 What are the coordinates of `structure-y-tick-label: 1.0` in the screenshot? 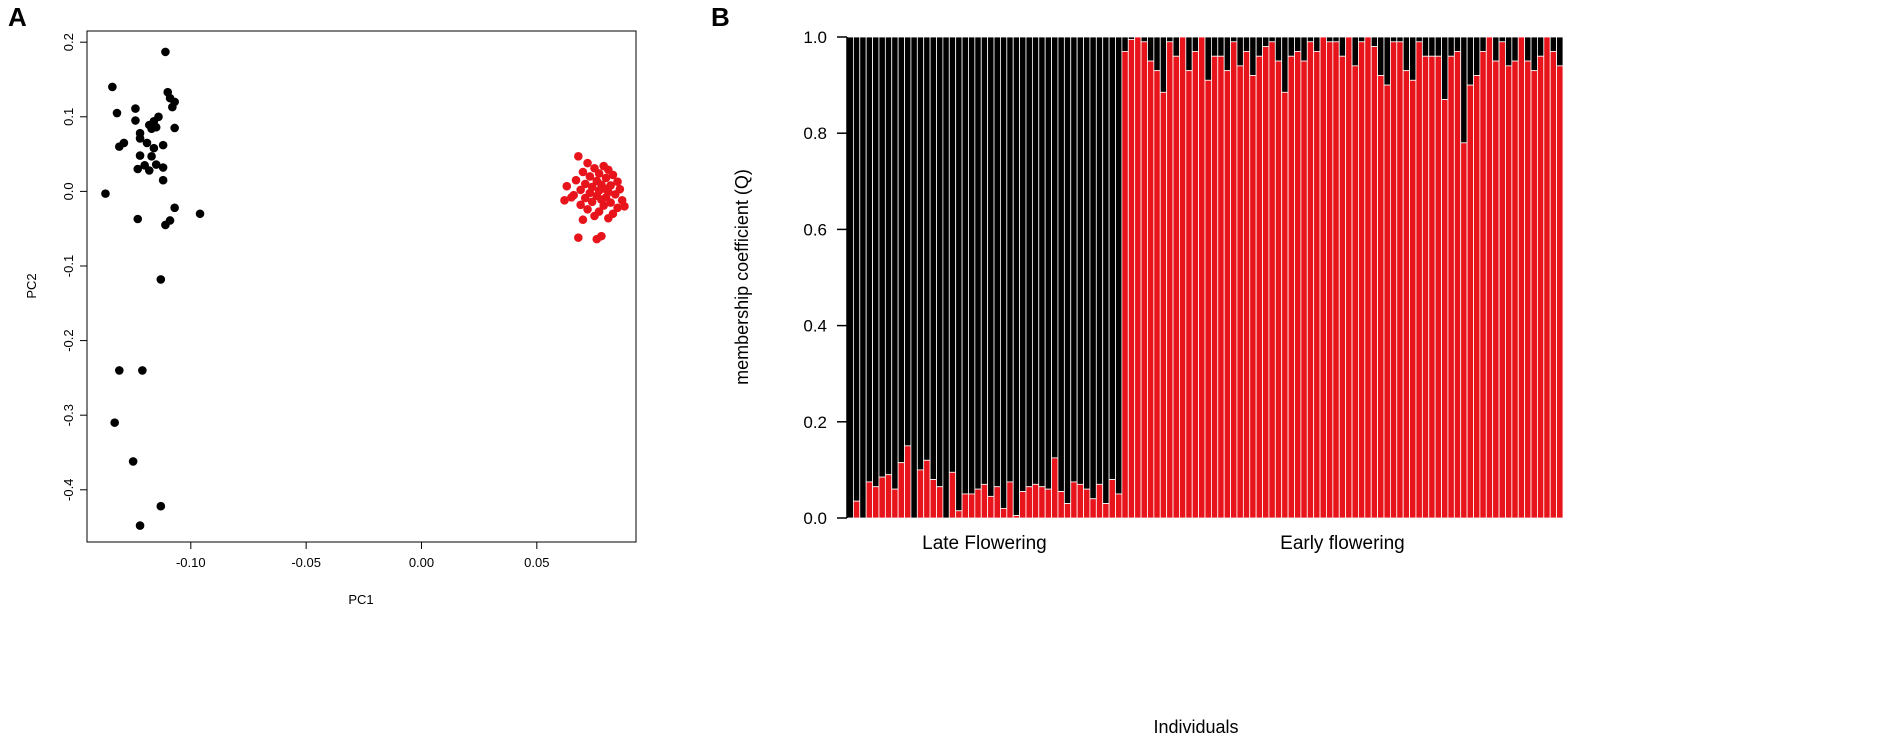 It's located at (815, 37).